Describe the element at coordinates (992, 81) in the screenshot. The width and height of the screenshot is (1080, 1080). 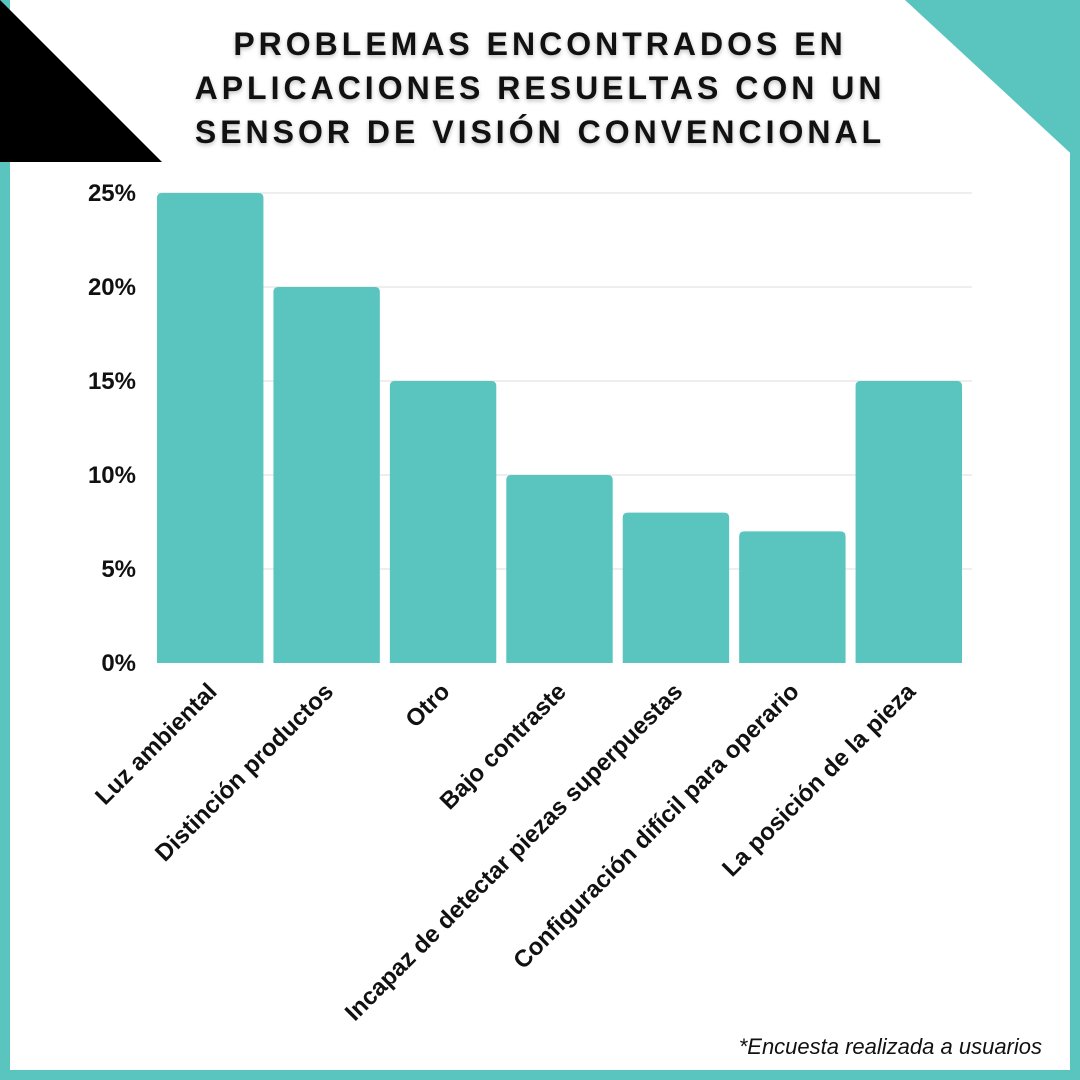
I see `teal-corner-triangle` at that location.